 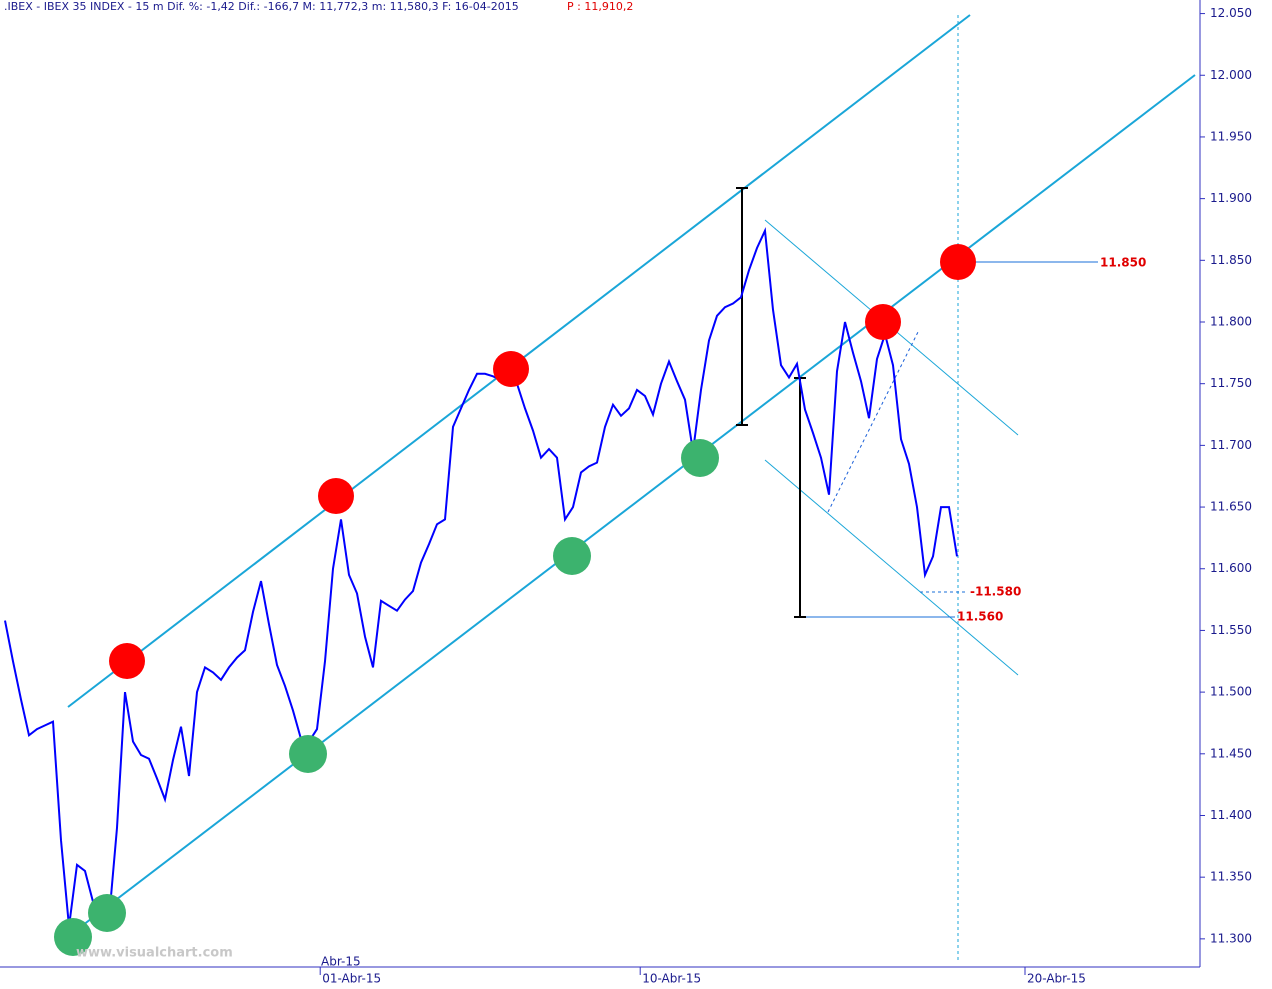 What do you see at coordinates (671, 979) in the screenshot?
I see `x-tick-label: 10-Abr-15` at bounding box center [671, 979].